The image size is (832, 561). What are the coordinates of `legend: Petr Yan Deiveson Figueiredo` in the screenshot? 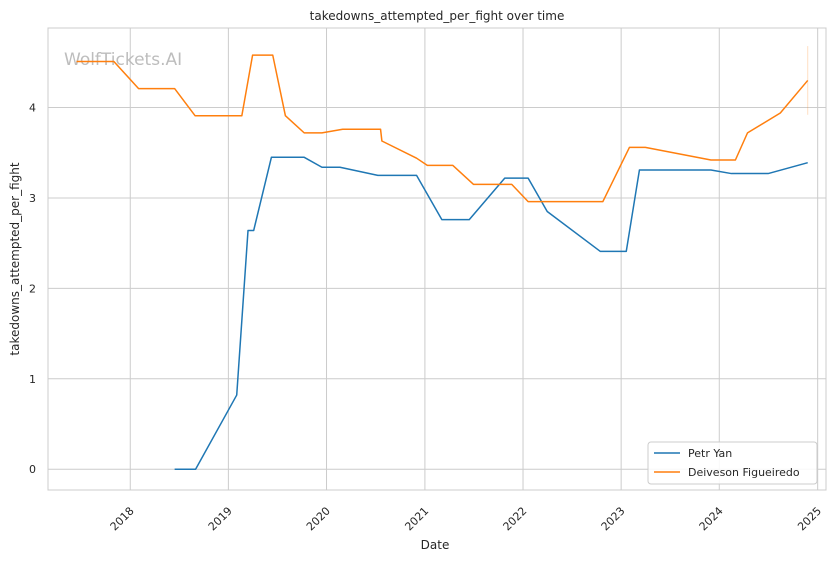 It's located at (732, 463).